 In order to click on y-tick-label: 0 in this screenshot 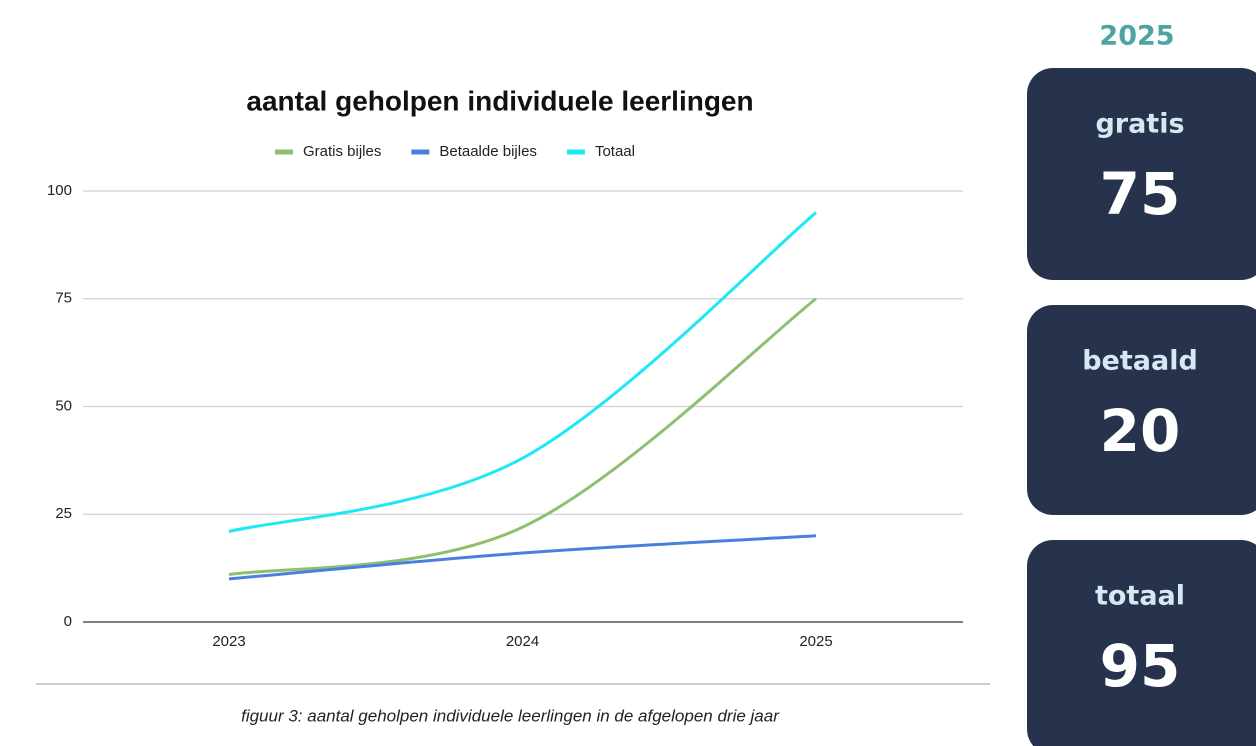, I will do `click(68, 621)`.